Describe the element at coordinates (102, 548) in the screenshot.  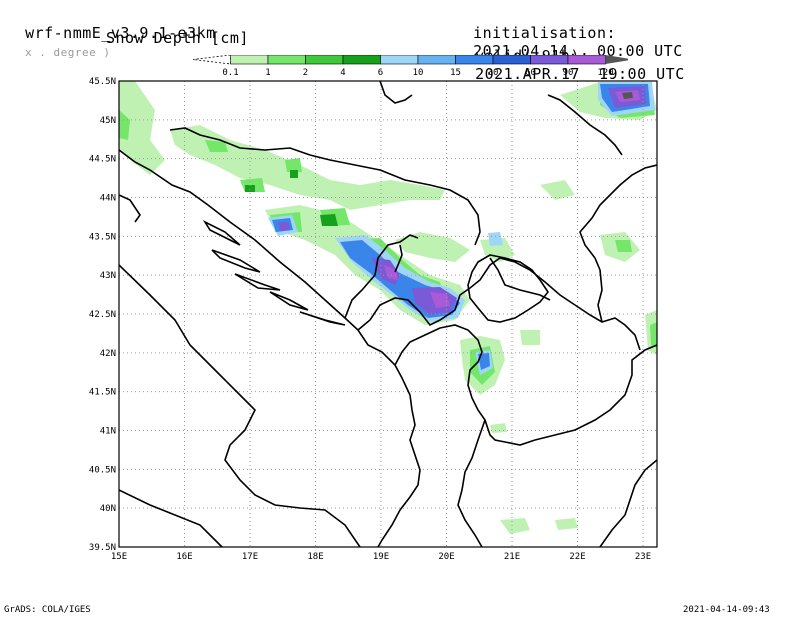
I see `latitude-label: 39.5N` at that location.